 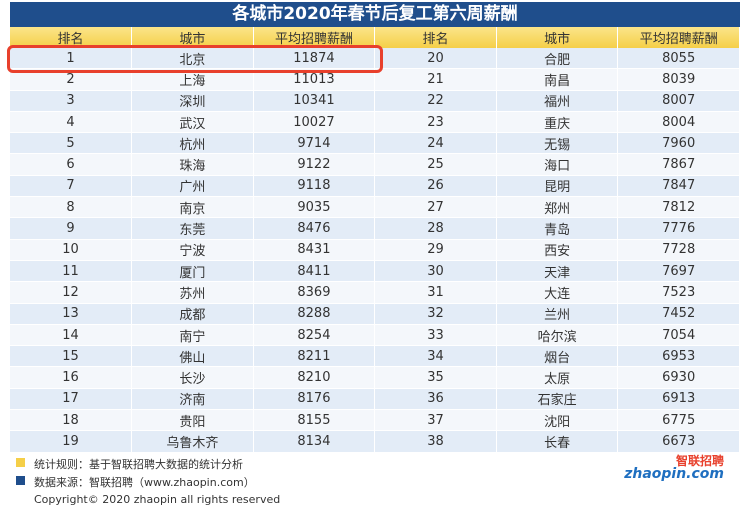 I want to click on table-cell: 16, so click(x=71, y=377).